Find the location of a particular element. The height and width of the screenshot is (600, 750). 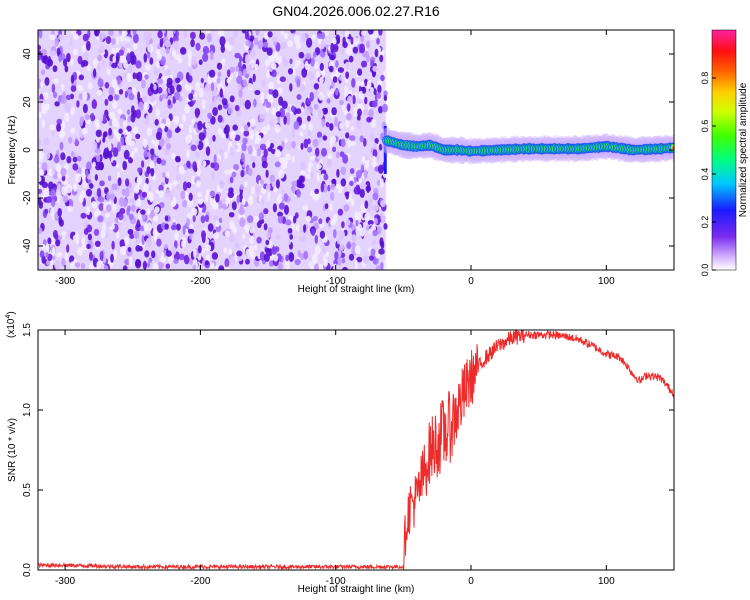

y-tick-label: 1.5 is located at coordinates (27, 330).